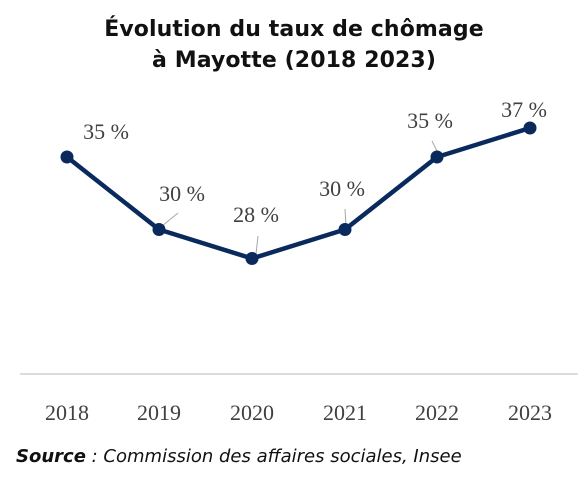 The image size is (588, 488). Describe the element at coordinates (252, 412) in the screenshot. I see `x-tick-label: 2020` at that location.